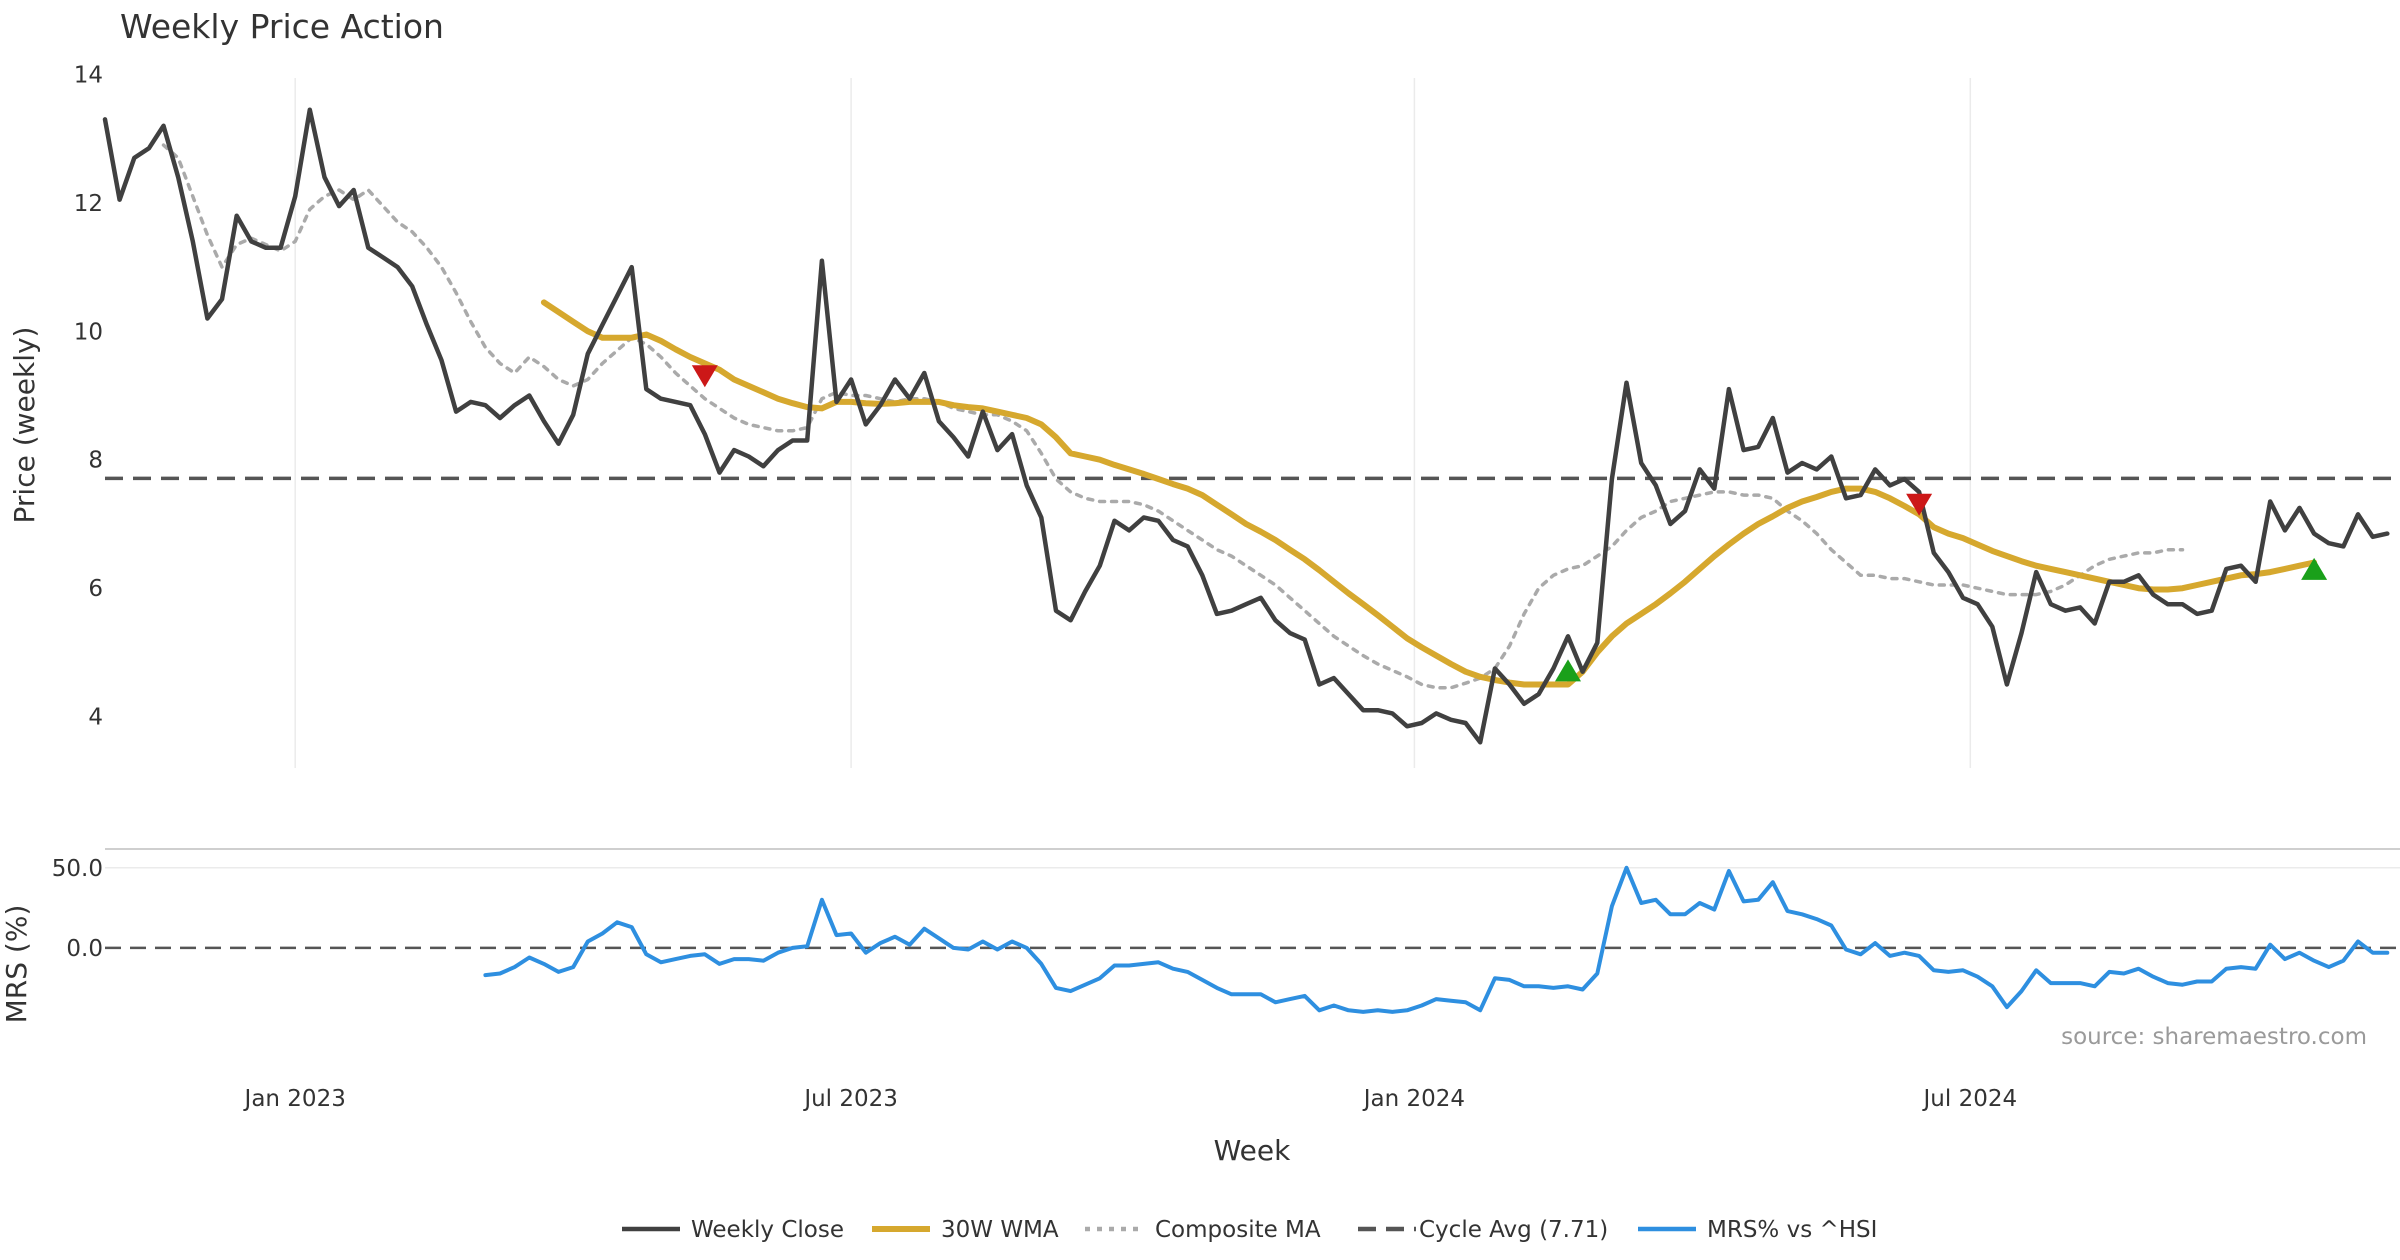  I want to click on legend-item-weekly-close: Weekly Close, so click(733, 1230).